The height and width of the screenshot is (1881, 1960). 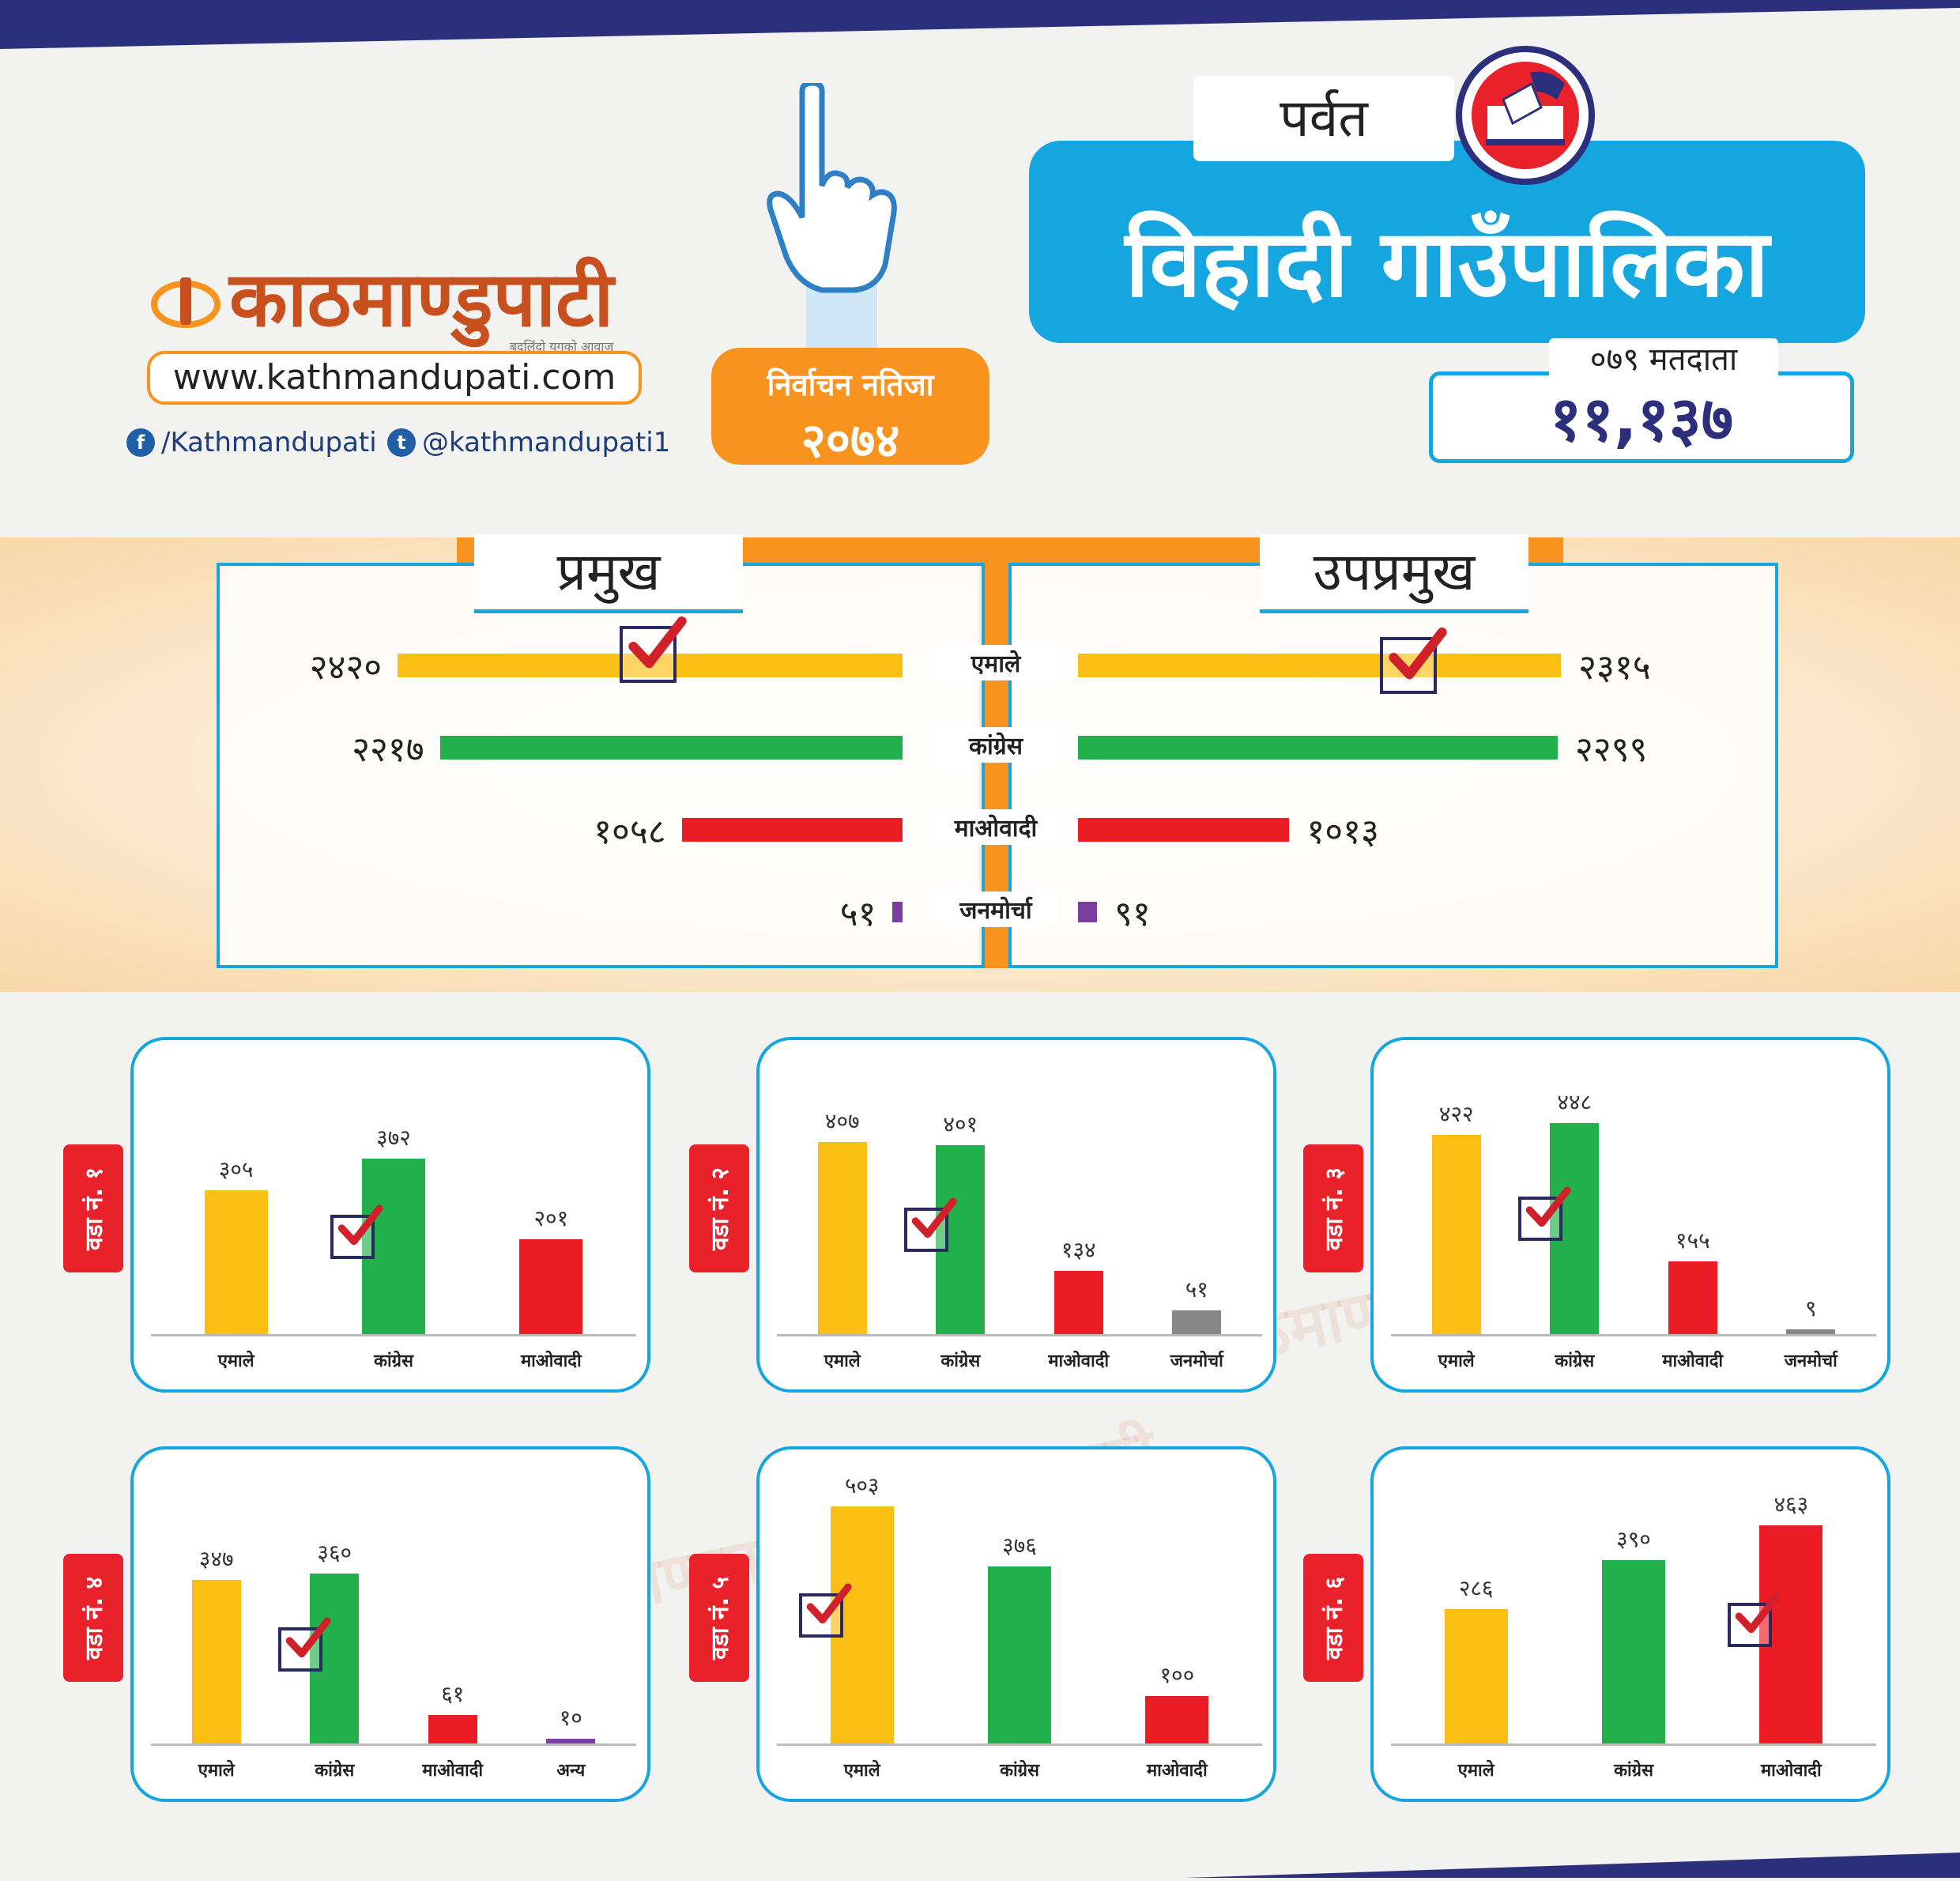 I want to click on ward-bar-value: ५१, so click(x=1196, y=1289).